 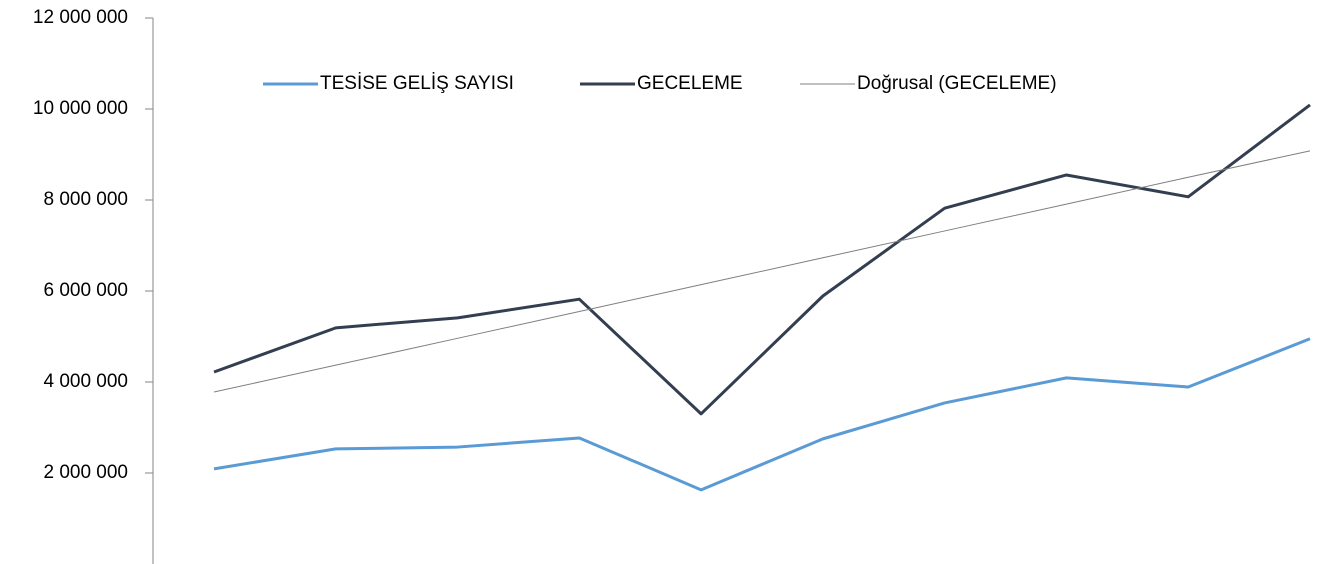 What do you see at coordinates (85, 290) in the screenshot?
I see `y-tick-label: 6 000 000` at bounding box center [85, 290].